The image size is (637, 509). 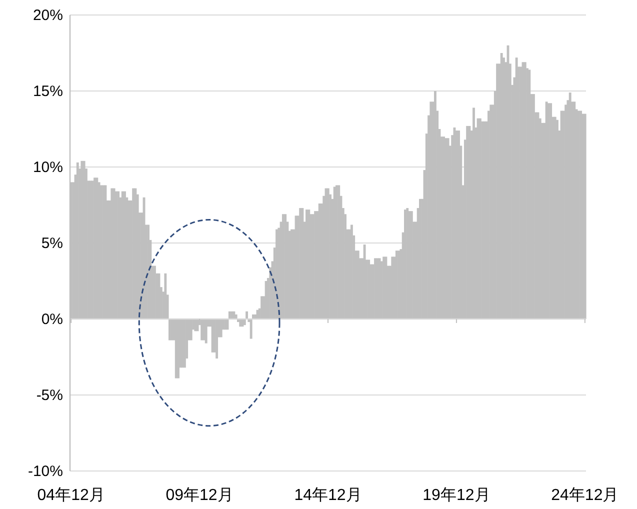 I want to click on x-tick-label: 24年12月, so click(x=585, y=495).